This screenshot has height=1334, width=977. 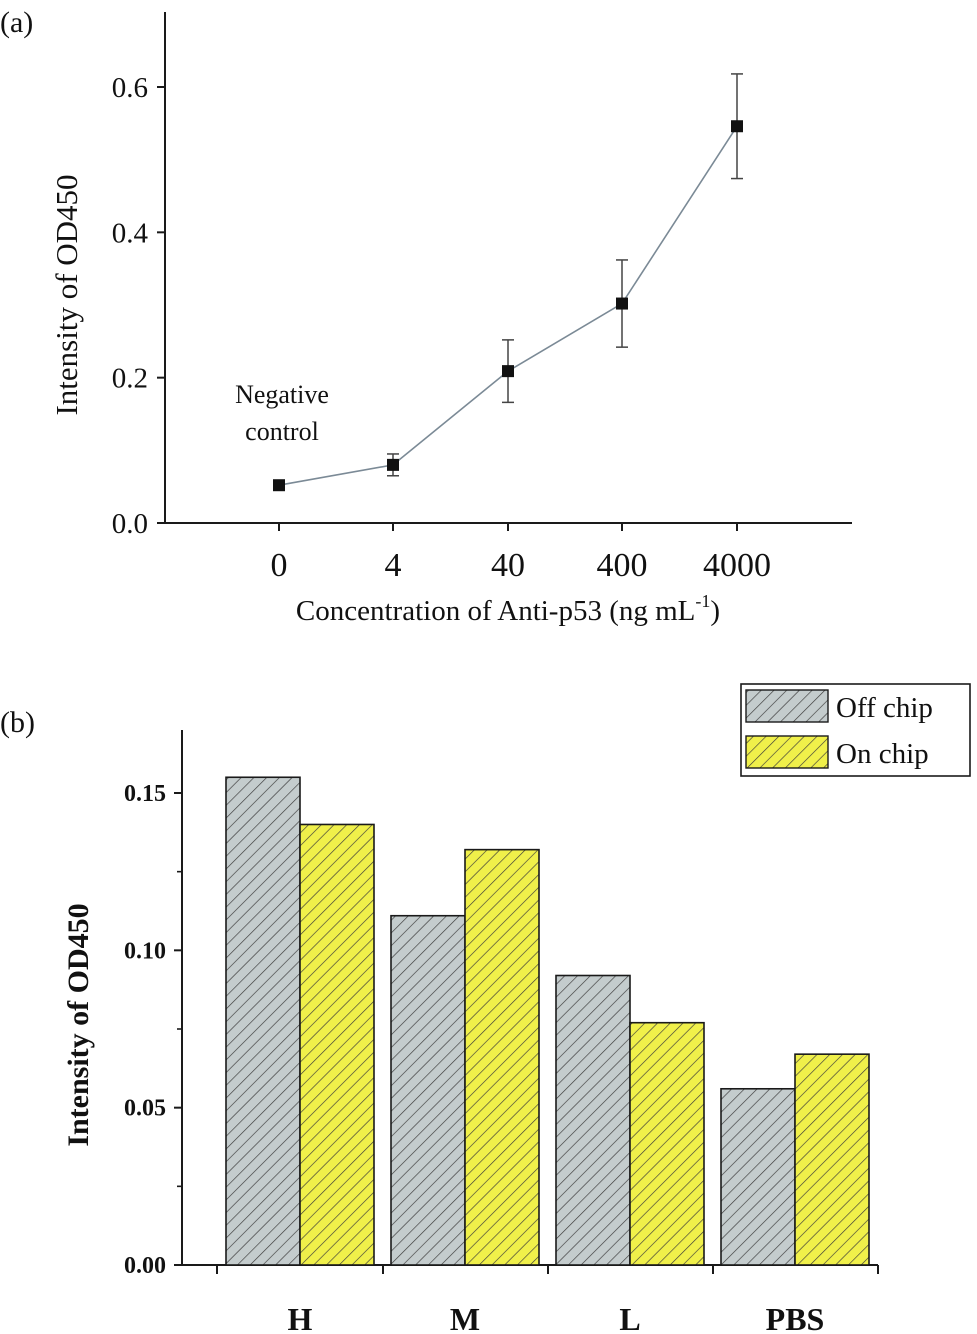 I want to click on panel-b-y-ticks: 0.00 0.05 0.10 0.15, so click(x=153, y=1030).